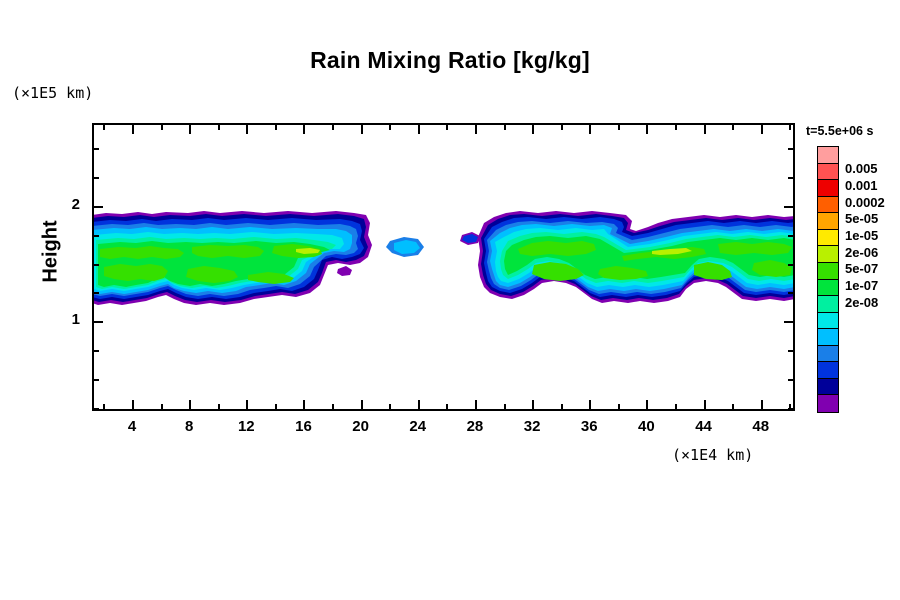  Describe the element at coordinates (189, 426) in the screenshot. I see `x-tick-label: 8` at that location.